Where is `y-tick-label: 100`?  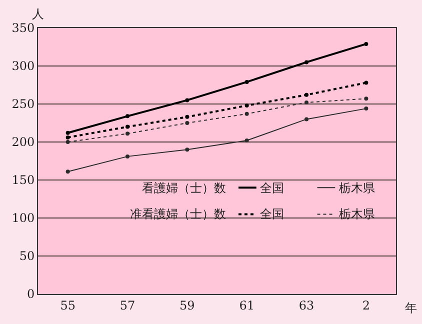 y-tick-label: 100 is located at coordinates (23, 218).